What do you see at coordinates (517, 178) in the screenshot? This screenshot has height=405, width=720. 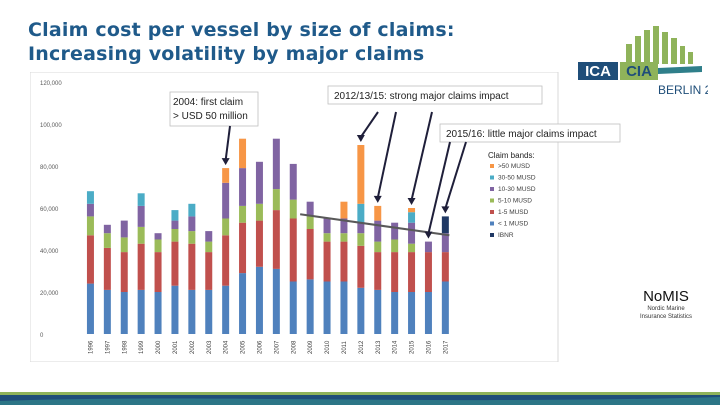 I see `legend-label: 30-50 MUSD` at bounding box center [517, 178].